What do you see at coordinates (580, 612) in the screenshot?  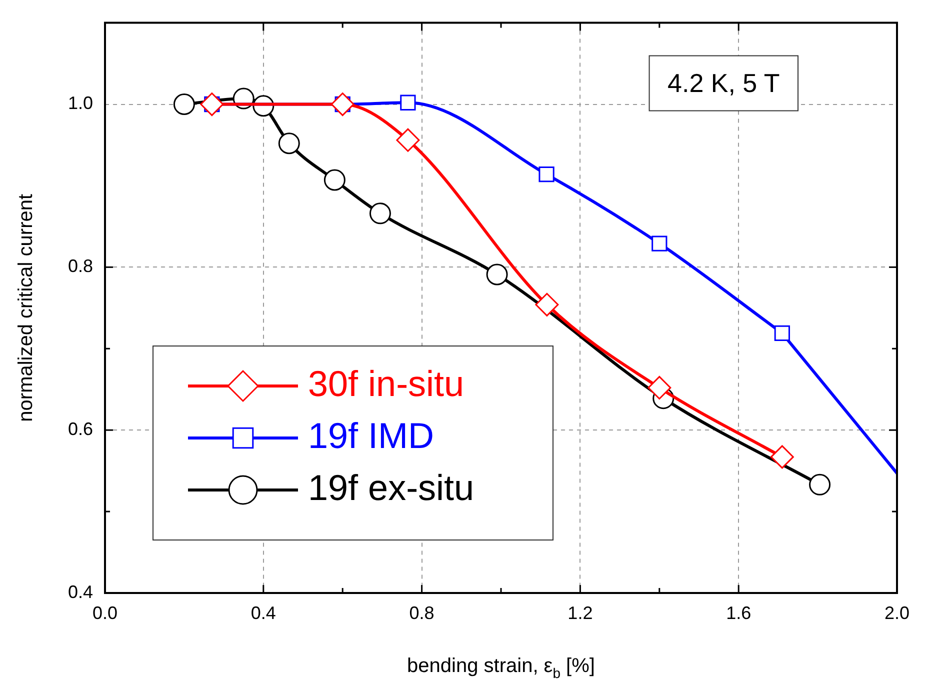 I see `x-tick-label: 1.2` at bounding box center [580, 612].